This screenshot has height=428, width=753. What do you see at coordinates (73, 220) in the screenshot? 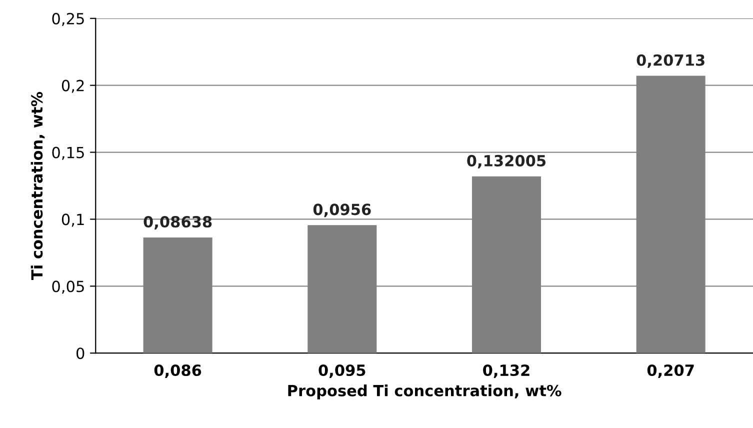
I see `y-tick-label: 0,1` at bounding box center [73, 220].